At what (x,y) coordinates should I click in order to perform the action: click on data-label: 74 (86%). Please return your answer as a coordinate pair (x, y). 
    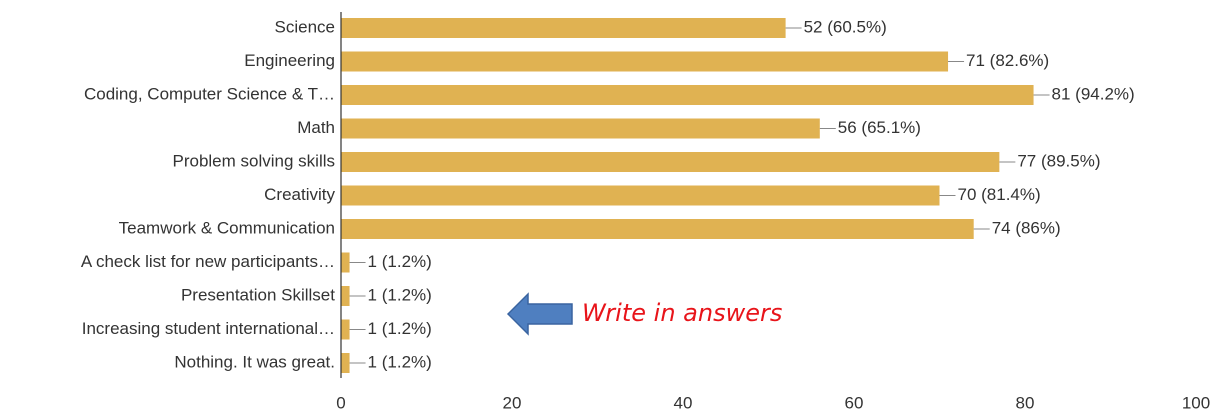
    Looking at the image, I should click on (1026, 227).